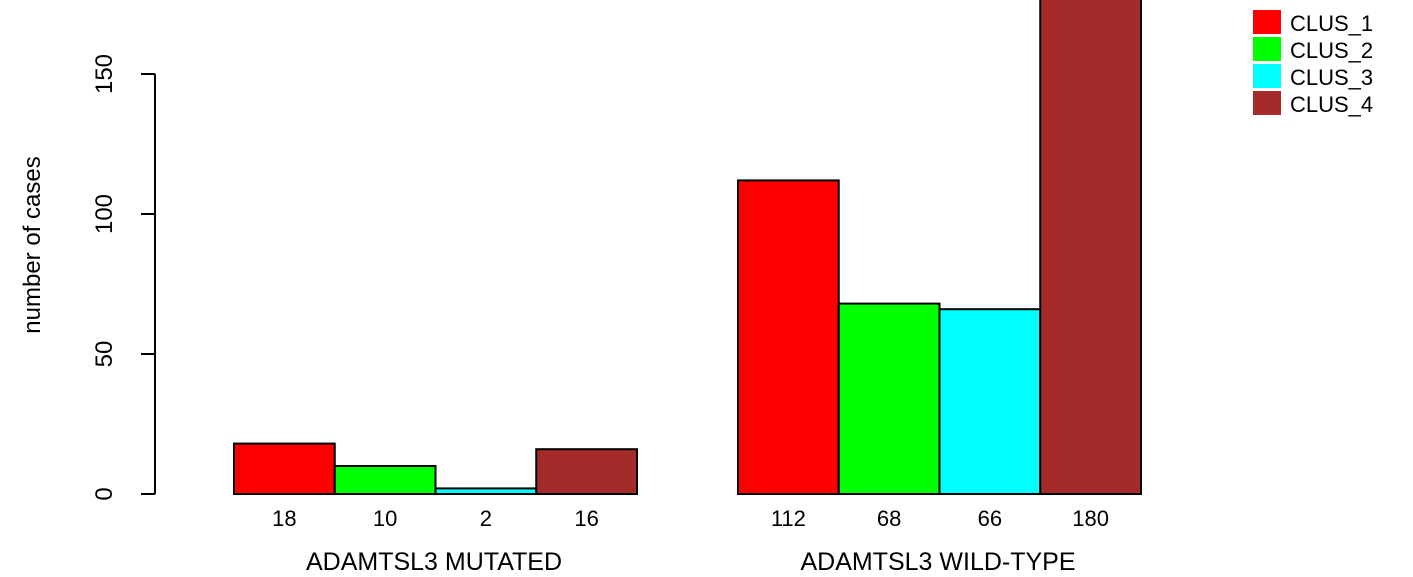  I want to click on y-axis-ticks: 0 50 100 150, so click(123, 277).